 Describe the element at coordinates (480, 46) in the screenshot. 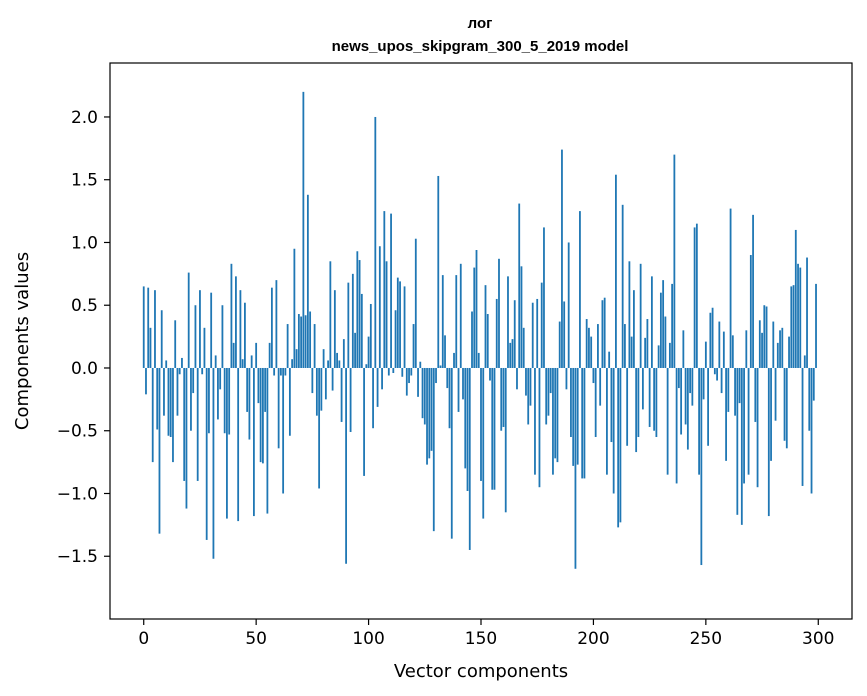

I see `chart-title-line-2: news_upos_skipgram_300_5_2019 model` at that location.